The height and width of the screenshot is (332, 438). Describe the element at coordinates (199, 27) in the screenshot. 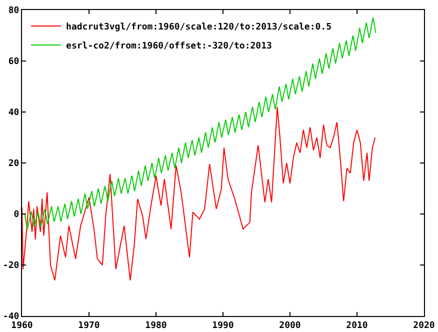

I see `legend-label: hadcrut3vgl/from:1960/scale:120/to:2013/scale:0.5` at that location.